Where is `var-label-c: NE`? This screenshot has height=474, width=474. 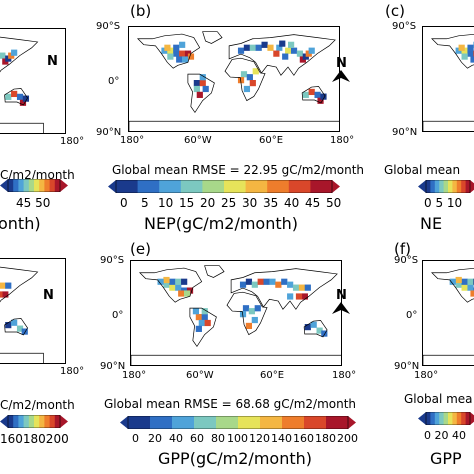 var-label-c: NE is located at coordinates (431, 223).